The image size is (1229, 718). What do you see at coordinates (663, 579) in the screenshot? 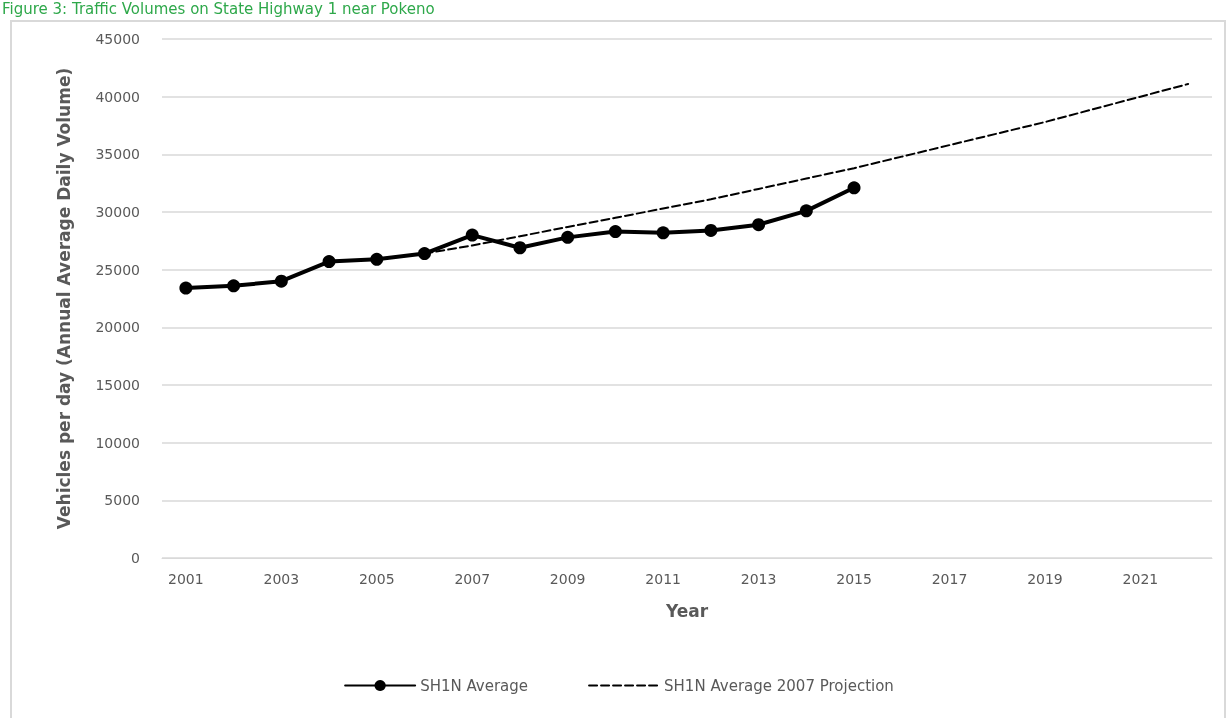
I see `x-tick-label: 2011` at bounding box center [663, 579].